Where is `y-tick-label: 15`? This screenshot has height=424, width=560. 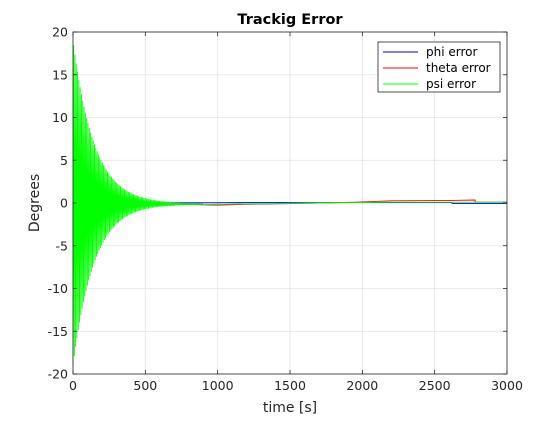
y-tick-label: 15 is located at coordinates (60, 74).